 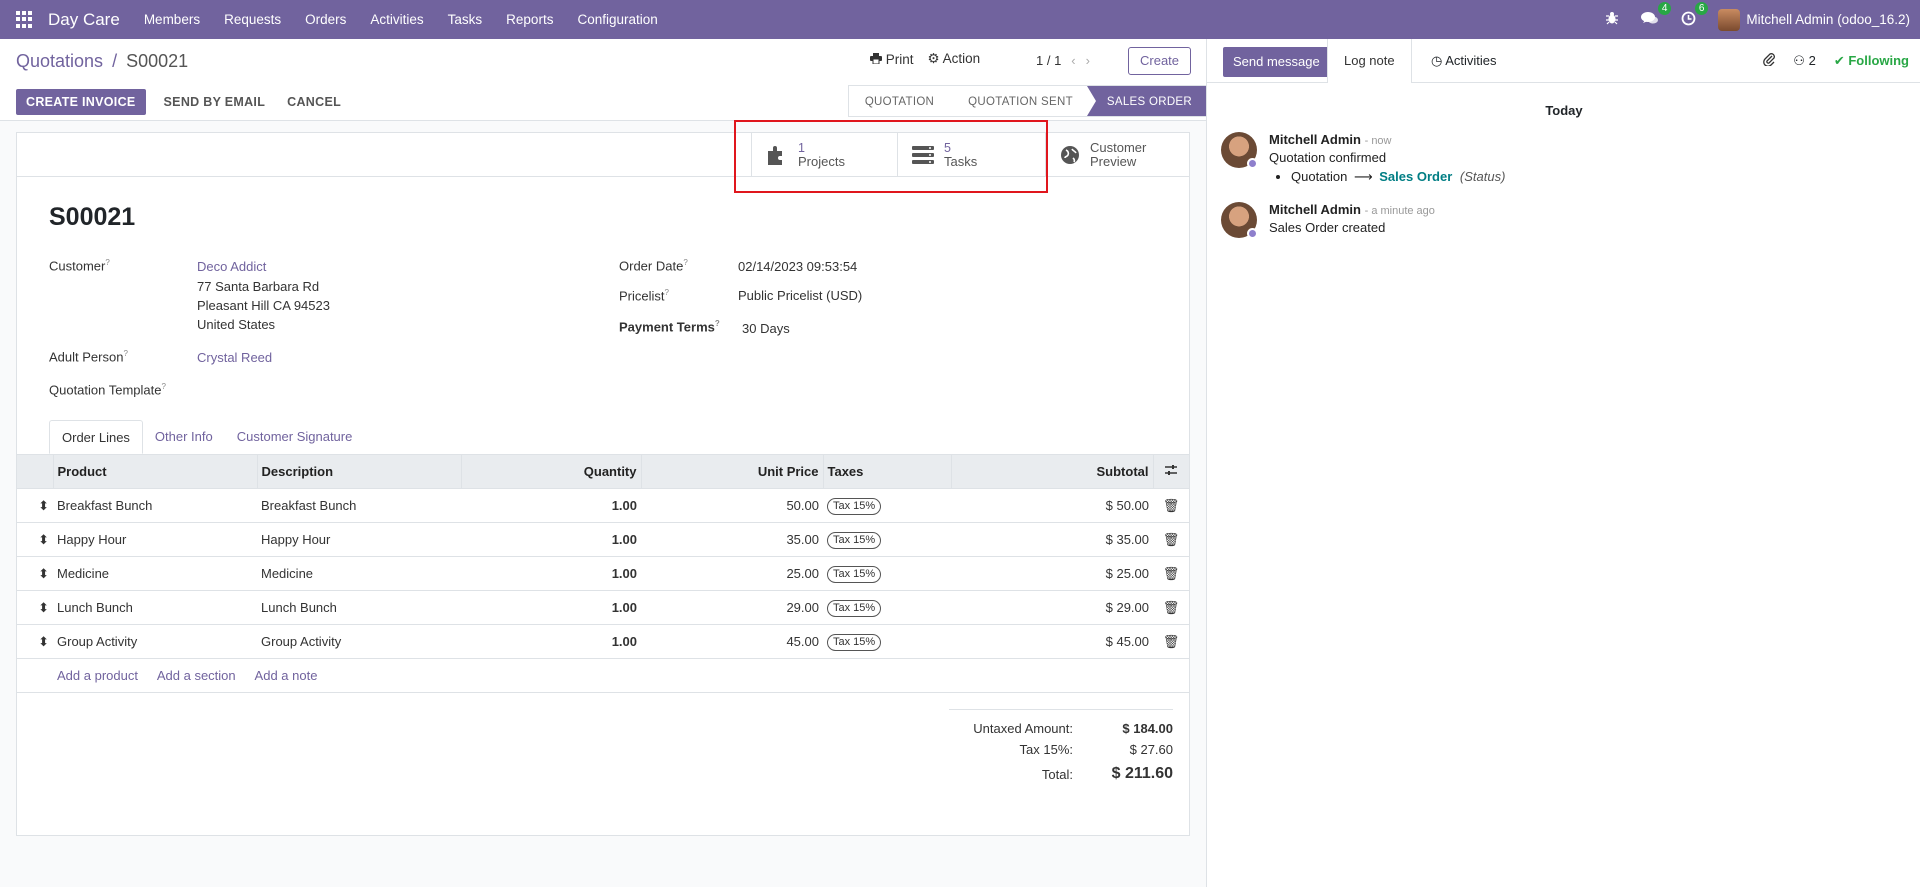 I want to click on line-product: Happy Hour, so click(x=155, y=539).